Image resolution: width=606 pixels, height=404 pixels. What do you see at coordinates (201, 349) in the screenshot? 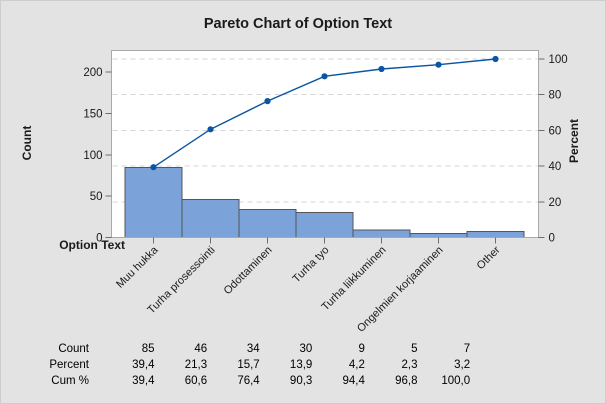
I see `table-cell: 46` at bounding box center [201, 349].